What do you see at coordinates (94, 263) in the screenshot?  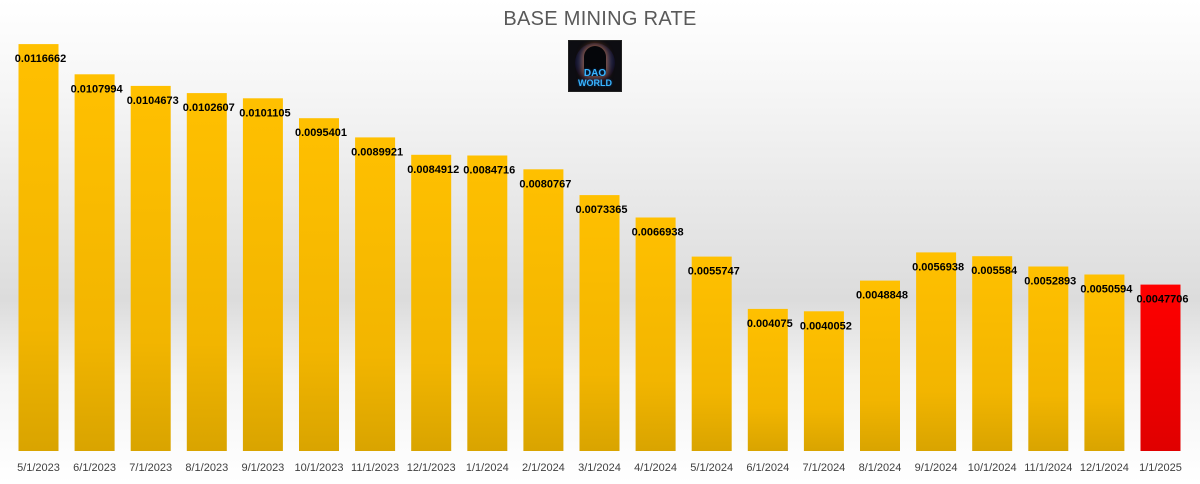 I see `bar-6/1/2023` at bounding box center [94, 263].